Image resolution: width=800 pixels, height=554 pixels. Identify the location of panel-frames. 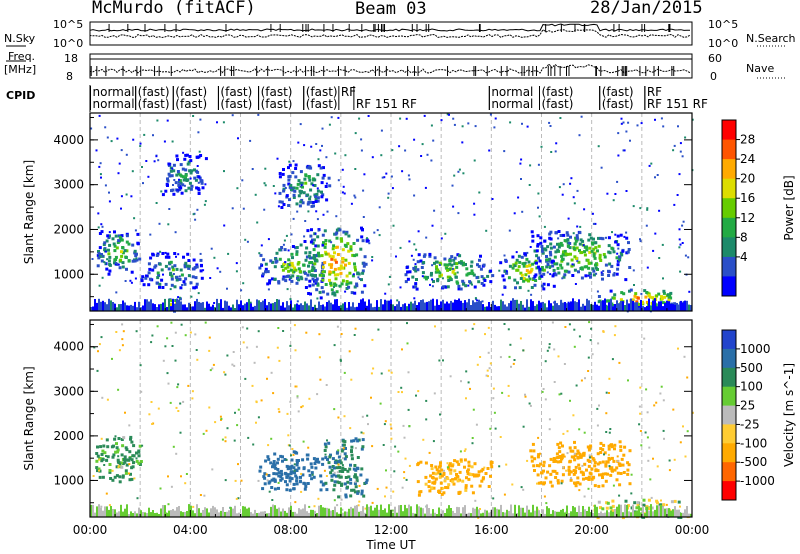
(396, 50).